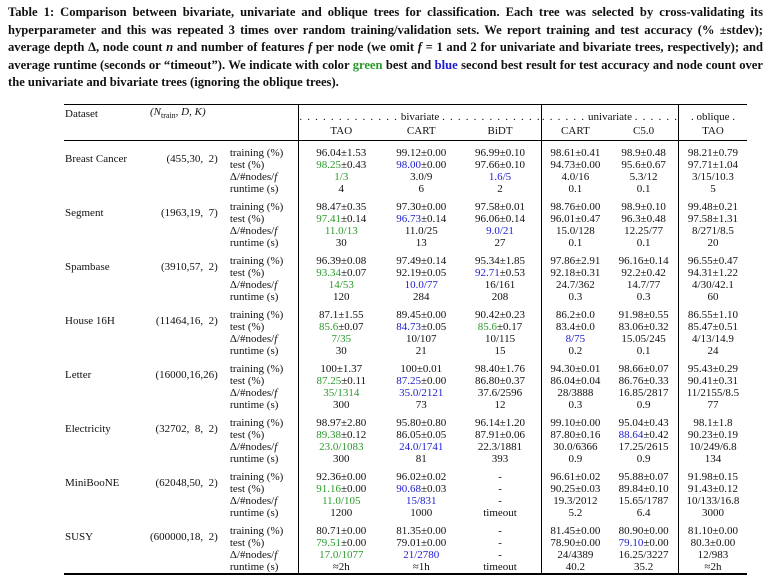 Image resolution: width=771 pixels, height=581 pixels. I want to click on cell-cart-univariate: 0.2, so click(574, 351).